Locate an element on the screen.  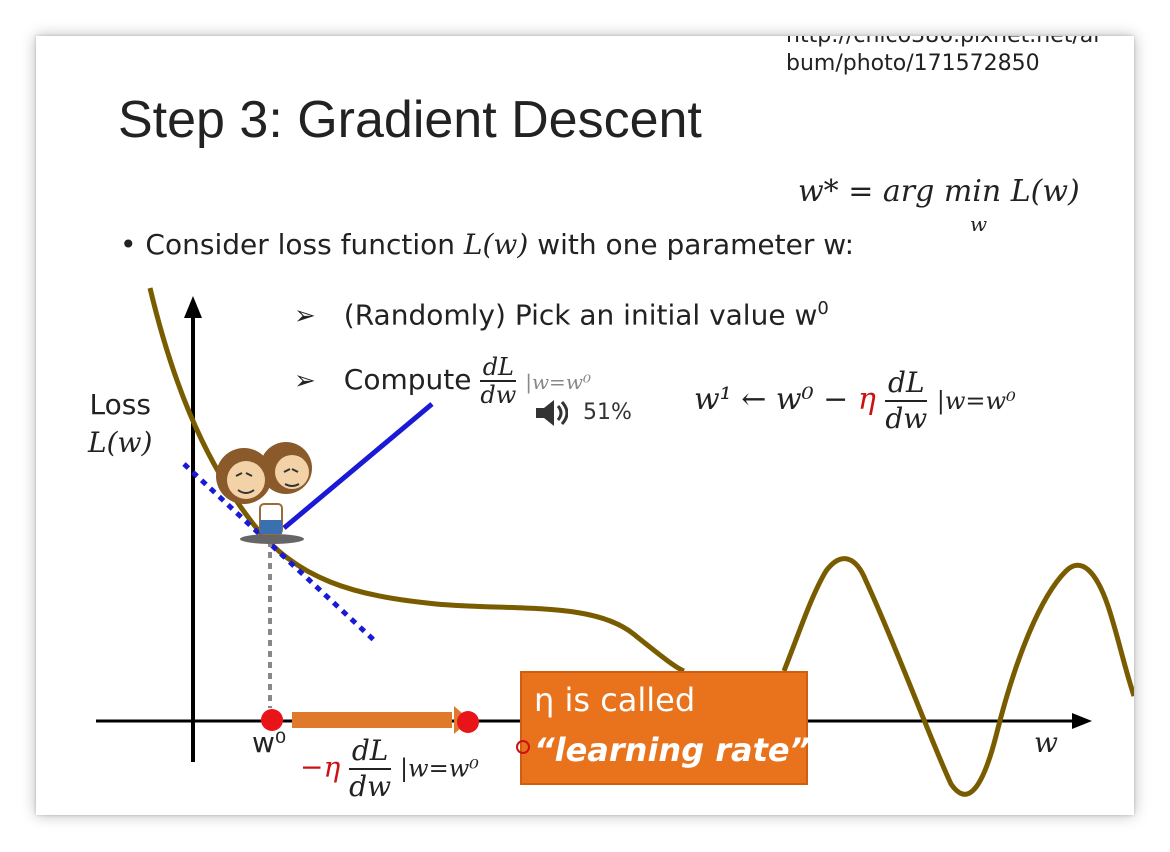
learning-rate-callout: η is called “learning rate” is located at coordinates (665, 728).